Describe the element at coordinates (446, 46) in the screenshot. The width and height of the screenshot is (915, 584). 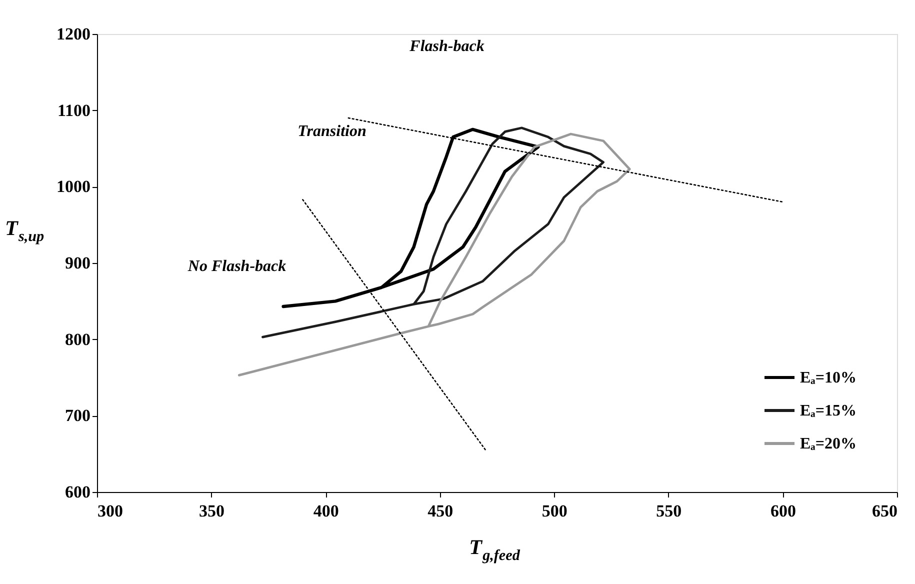
I see `annotation: Flash-back` at that location.